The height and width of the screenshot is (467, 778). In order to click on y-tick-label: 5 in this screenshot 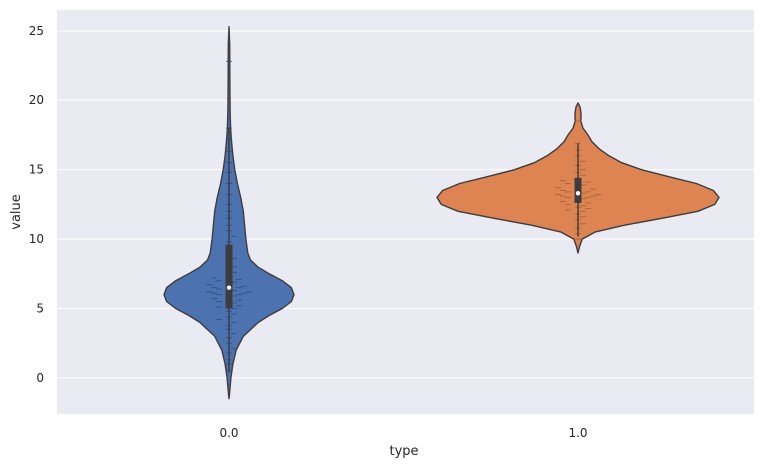, I will do `click(40, 308)`.